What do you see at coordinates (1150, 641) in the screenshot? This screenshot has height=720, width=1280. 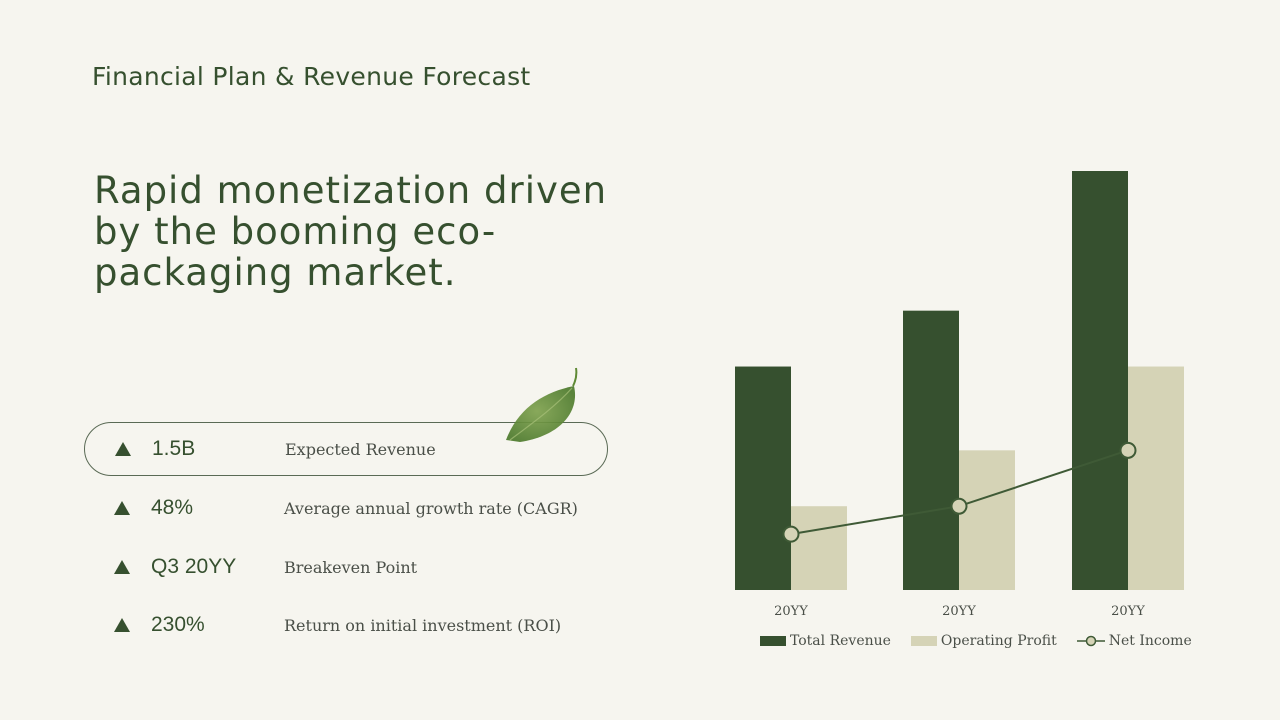 I see `legend-label: Net Income` at bounding box center [1150, 641].